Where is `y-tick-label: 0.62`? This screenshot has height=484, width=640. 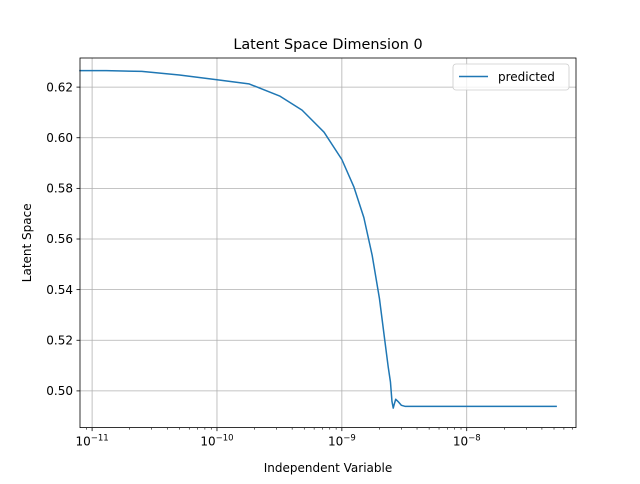
y-tick-label: 0.62 is located at coordinates (59, 87).